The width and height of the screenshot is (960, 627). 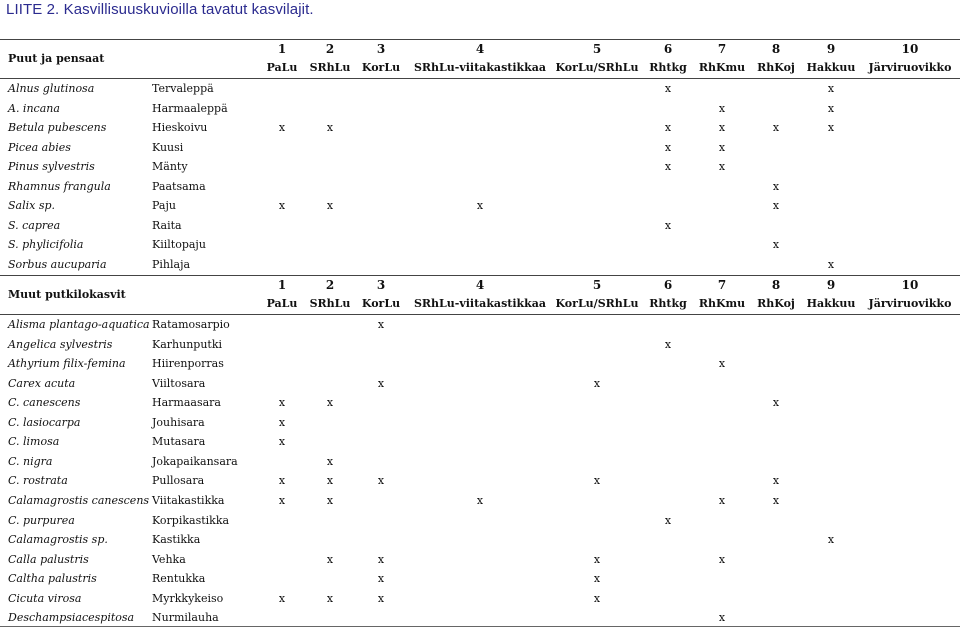 What do you see at coordinates (58, 540) in the screenshot?
I see `species-scientific-name: Calamagrostis sp.` at bounding box center [58, 540].